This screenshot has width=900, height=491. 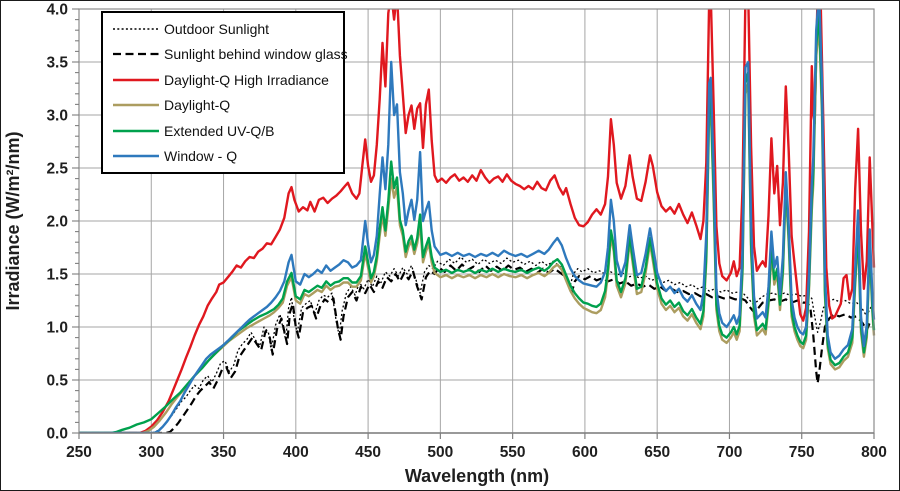 What do you see at coordinates (79, 452) in the screenshot?
I see `x-tick-label: 250` at bounding box center [79, 452].